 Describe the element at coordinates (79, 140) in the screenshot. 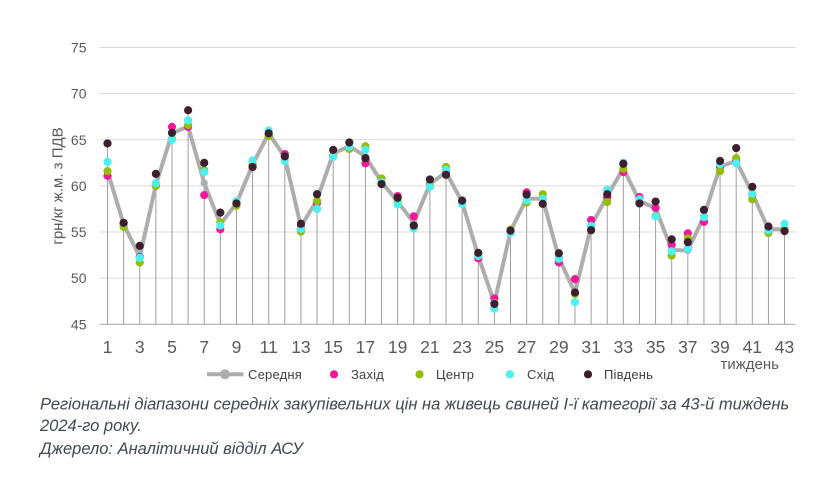

I see `svg-text: 65` at that location.